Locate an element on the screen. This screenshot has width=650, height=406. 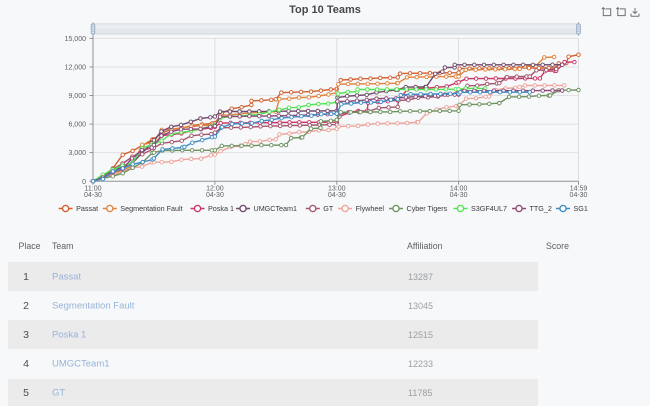
svg-text: 14:00 is located at coordinates (459, 188).